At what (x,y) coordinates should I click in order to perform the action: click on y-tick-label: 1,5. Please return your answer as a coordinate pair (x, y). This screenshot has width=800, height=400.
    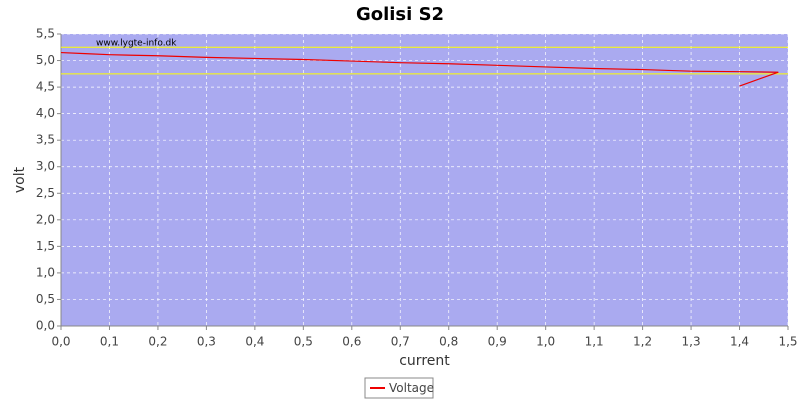
    Looking at the image, I should click on (45, 246).